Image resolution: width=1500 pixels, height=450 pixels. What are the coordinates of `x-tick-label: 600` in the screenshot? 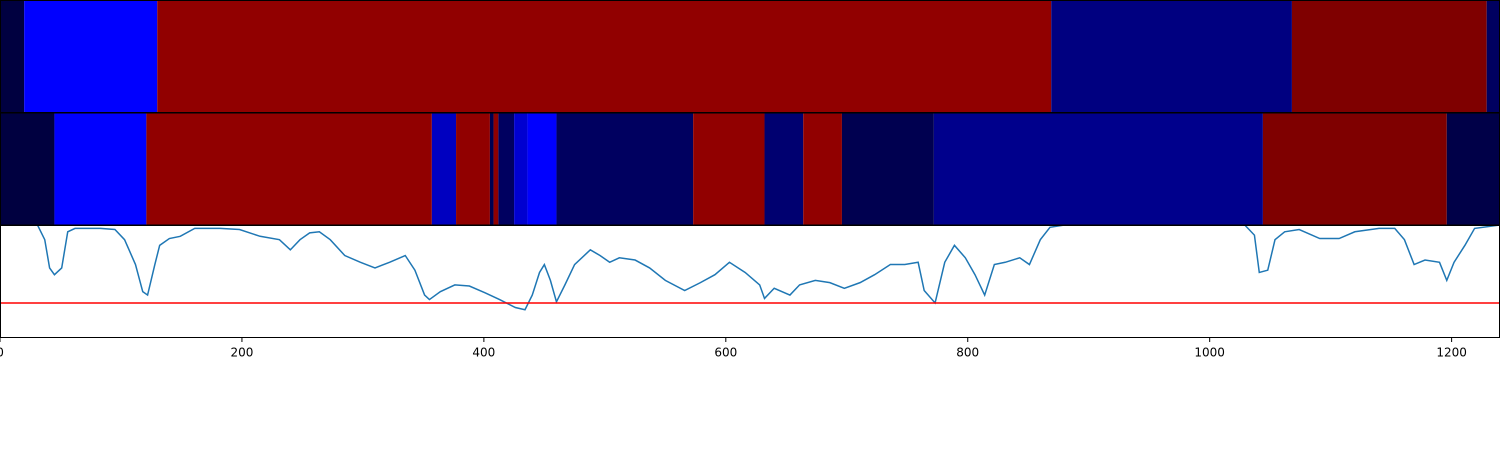 It's located at (725, 353).